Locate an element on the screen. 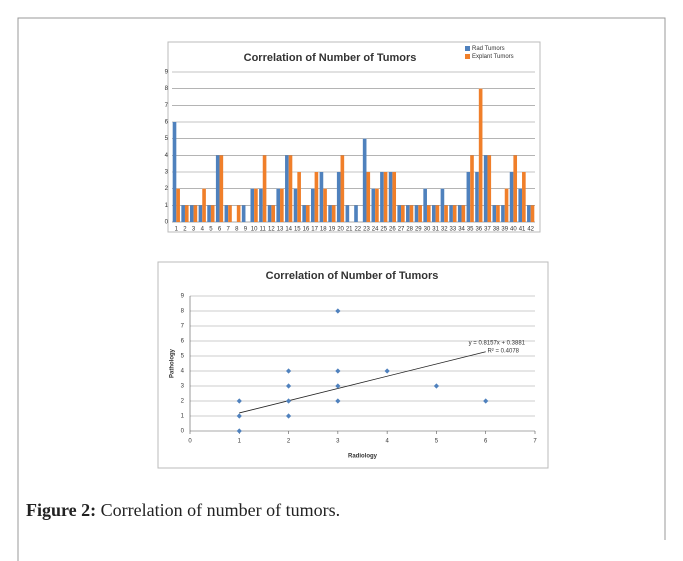  caption-text: Correlation of number of tumors. is located at coordinates (220, 510).